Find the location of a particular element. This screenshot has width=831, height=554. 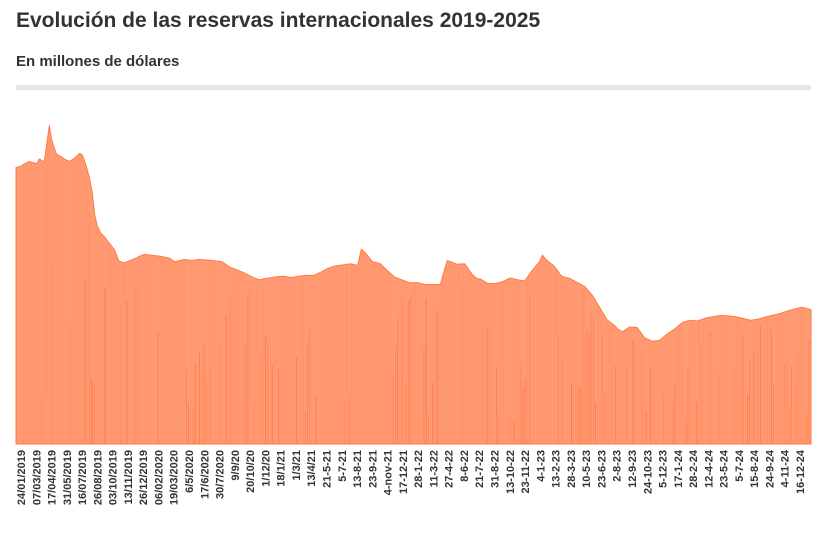

x-tick-label: 28-3-23 is located at coordinates (572, 469).